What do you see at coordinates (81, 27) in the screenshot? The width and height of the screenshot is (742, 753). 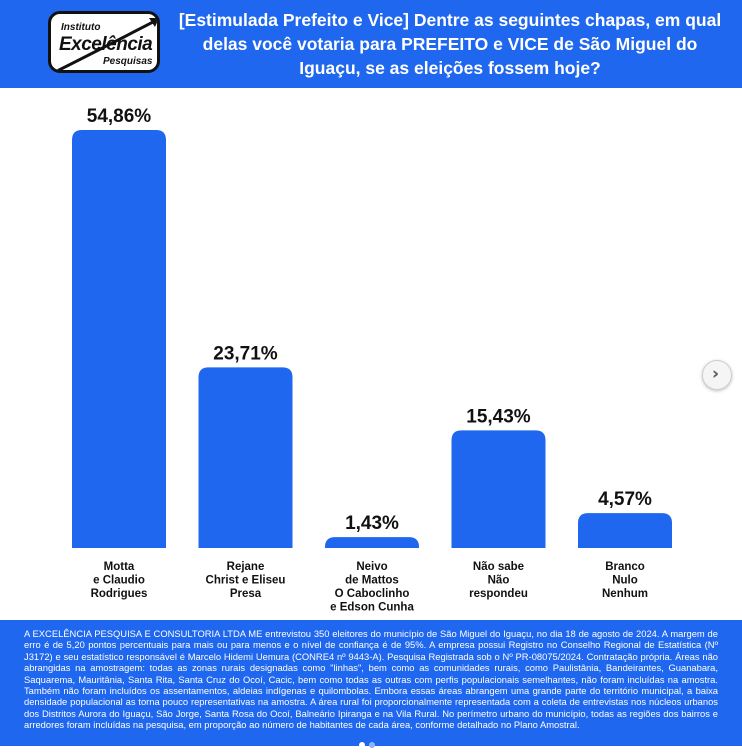 I see `logo-line-1: Instituto` at bounding box center [81, 27].